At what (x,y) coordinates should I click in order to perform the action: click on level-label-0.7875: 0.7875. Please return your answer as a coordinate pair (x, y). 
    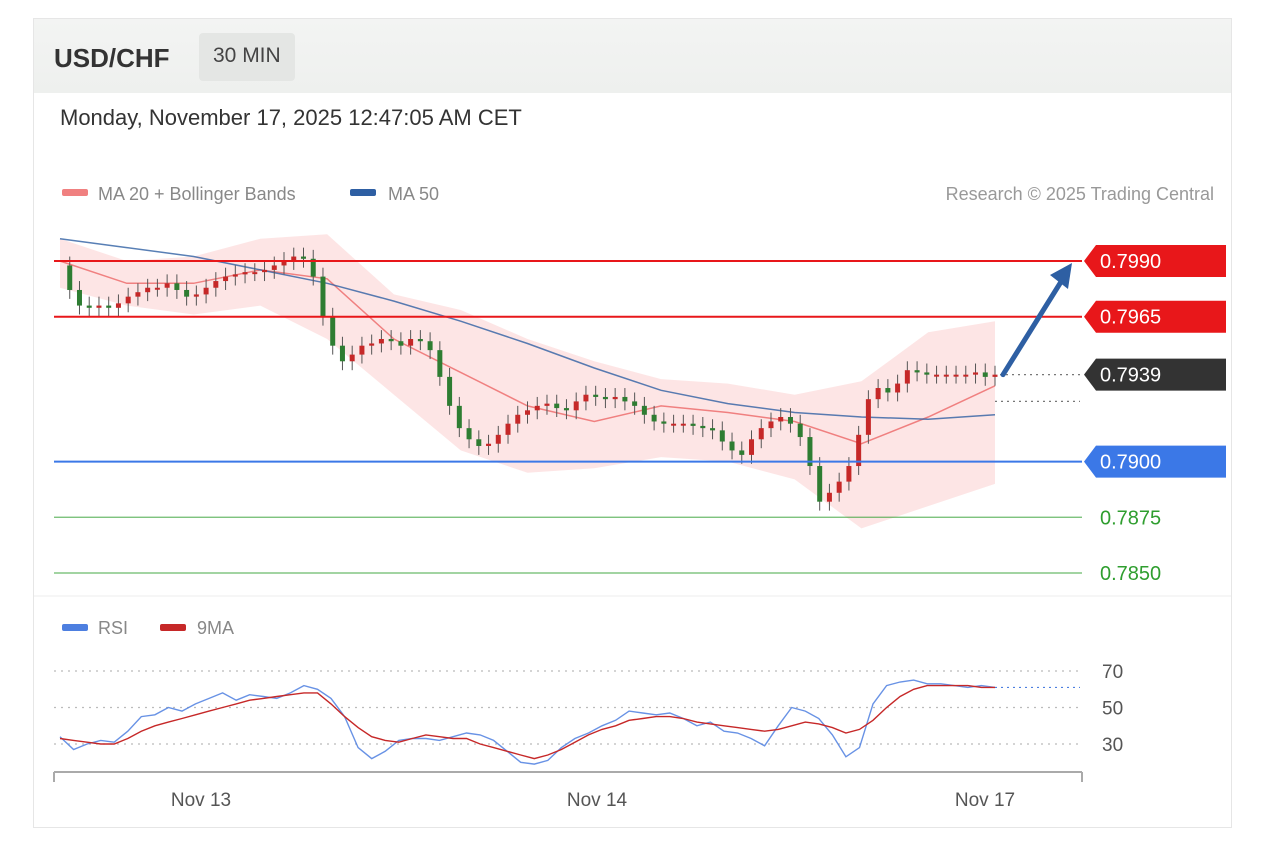
    Looking at the image, I should click on (1130, 518).